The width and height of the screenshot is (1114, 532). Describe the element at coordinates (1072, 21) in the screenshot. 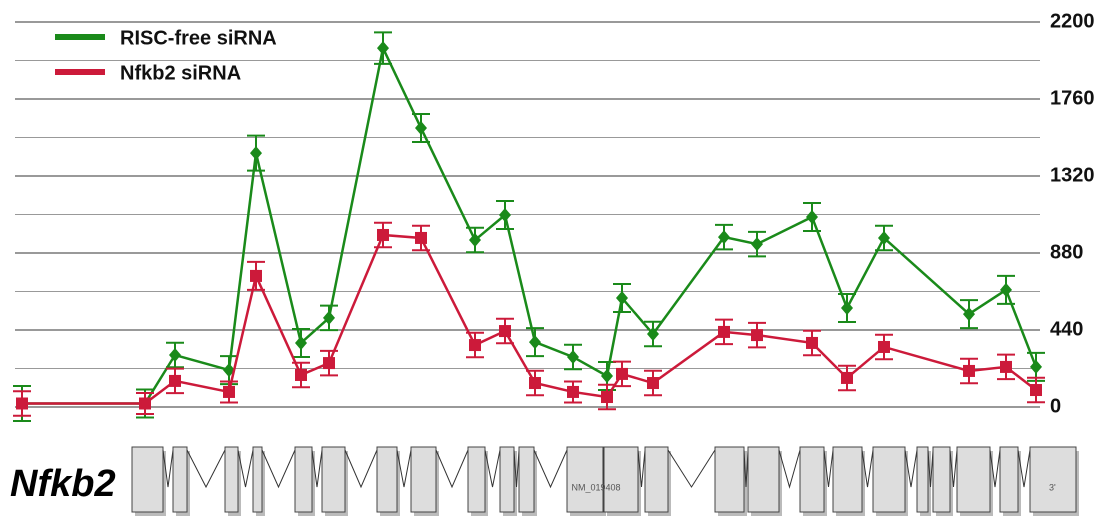

I see `y-tick-label: 2200` at that location.